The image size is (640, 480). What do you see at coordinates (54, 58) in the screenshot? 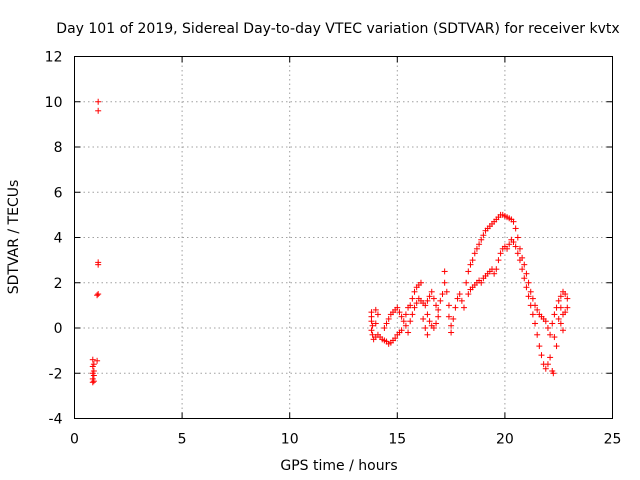
I see `y-tick-label: 12` at bounding box center [54, 58].